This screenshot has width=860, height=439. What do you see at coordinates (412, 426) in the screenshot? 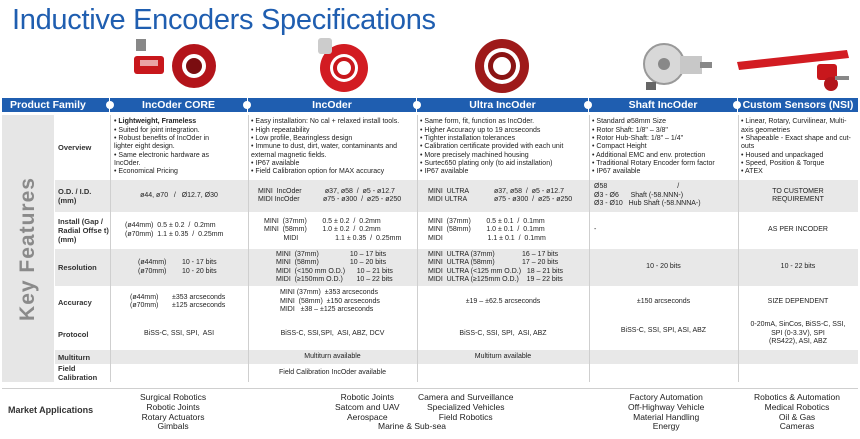
I see `market-col-marine: Marine & Sub-sea` at bounding box center [412, 426].